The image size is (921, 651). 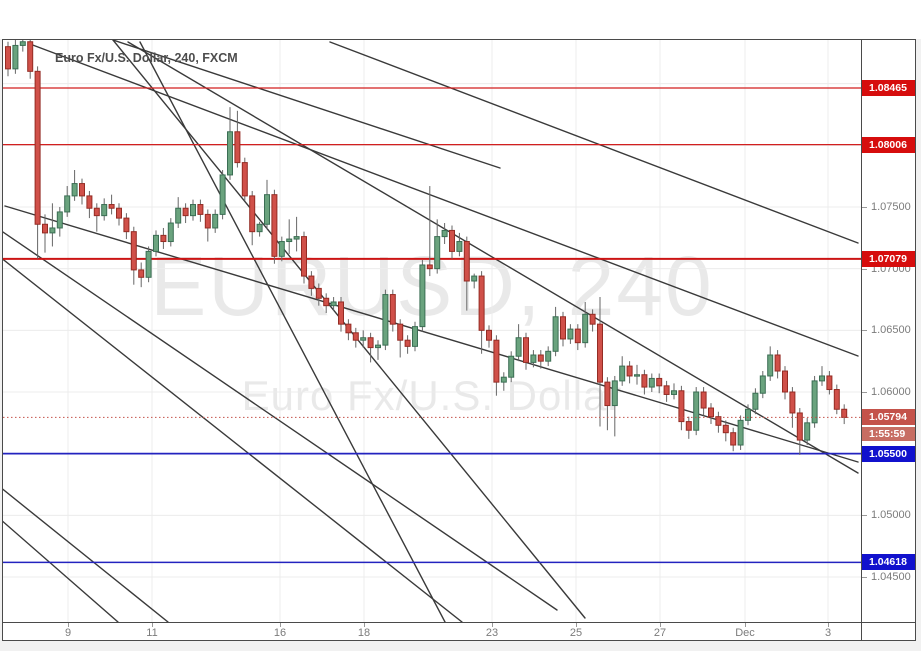 I want to click on time-axis-separator, so click(x=459, y=622).